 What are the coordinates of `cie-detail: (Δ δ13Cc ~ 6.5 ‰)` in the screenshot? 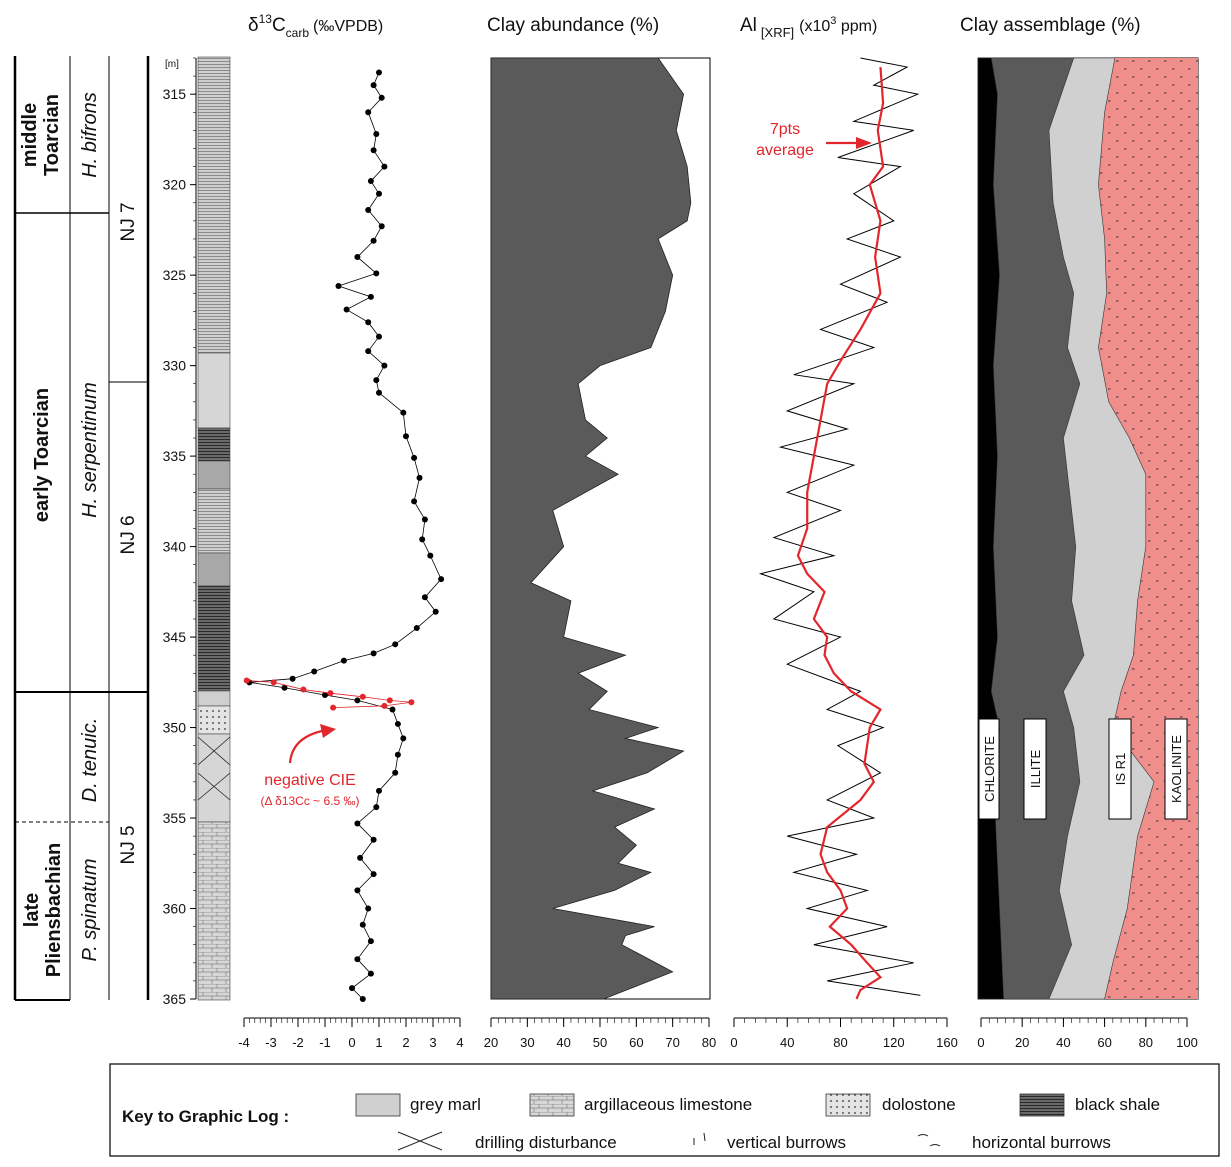 It's located at (309, 801).